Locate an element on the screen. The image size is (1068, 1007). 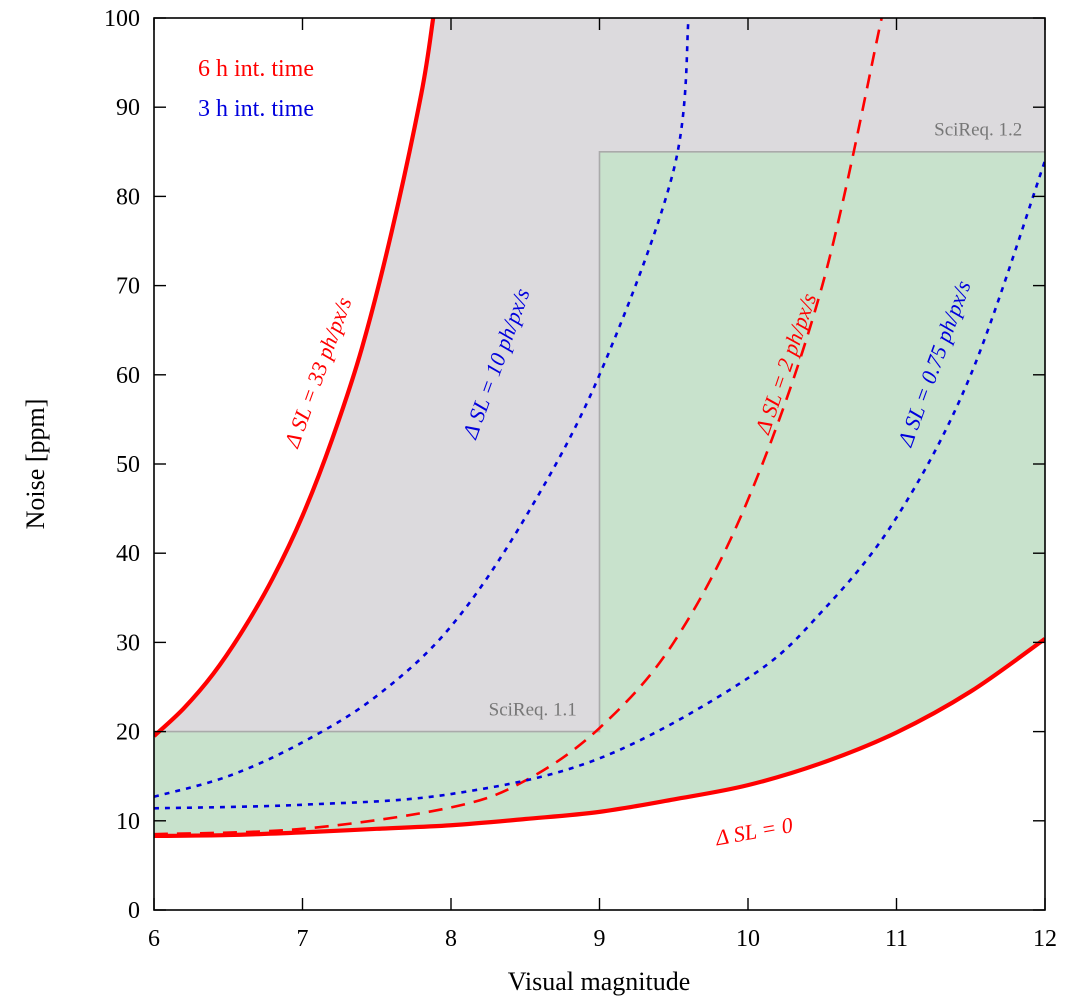
x-tick-label: 6 is located at coordinates (154, 939).